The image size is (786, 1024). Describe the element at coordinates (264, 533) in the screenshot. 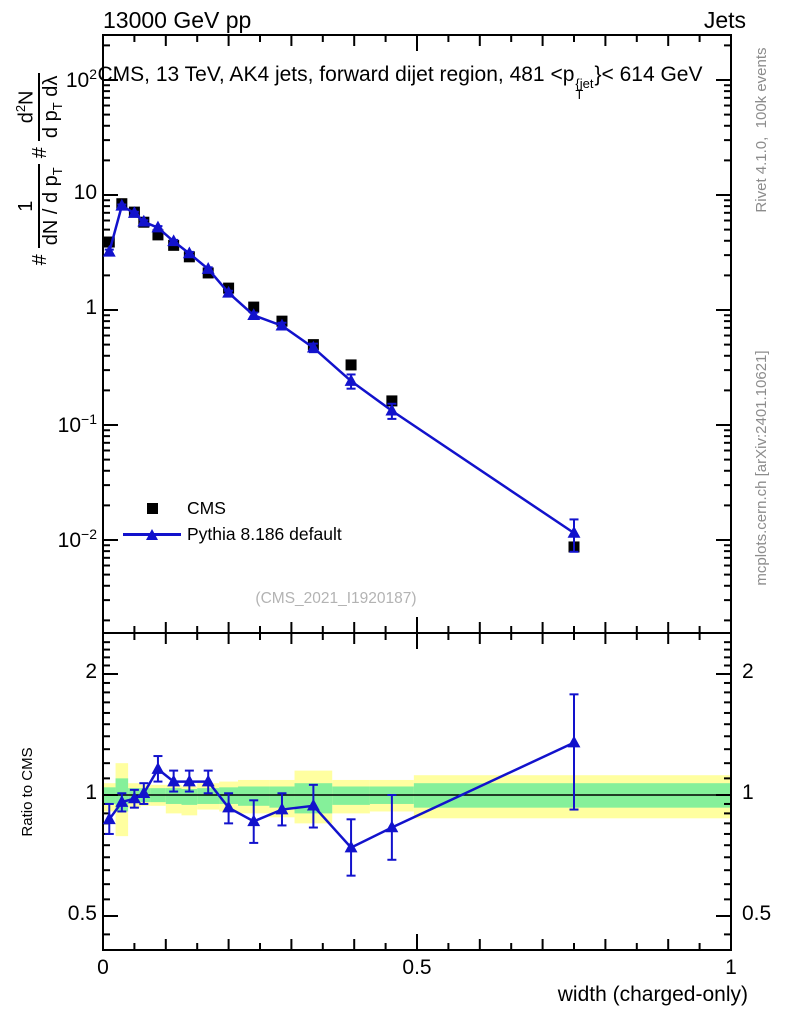

I see `legend-label-pythia: Pythia 8.186 default` at that location.